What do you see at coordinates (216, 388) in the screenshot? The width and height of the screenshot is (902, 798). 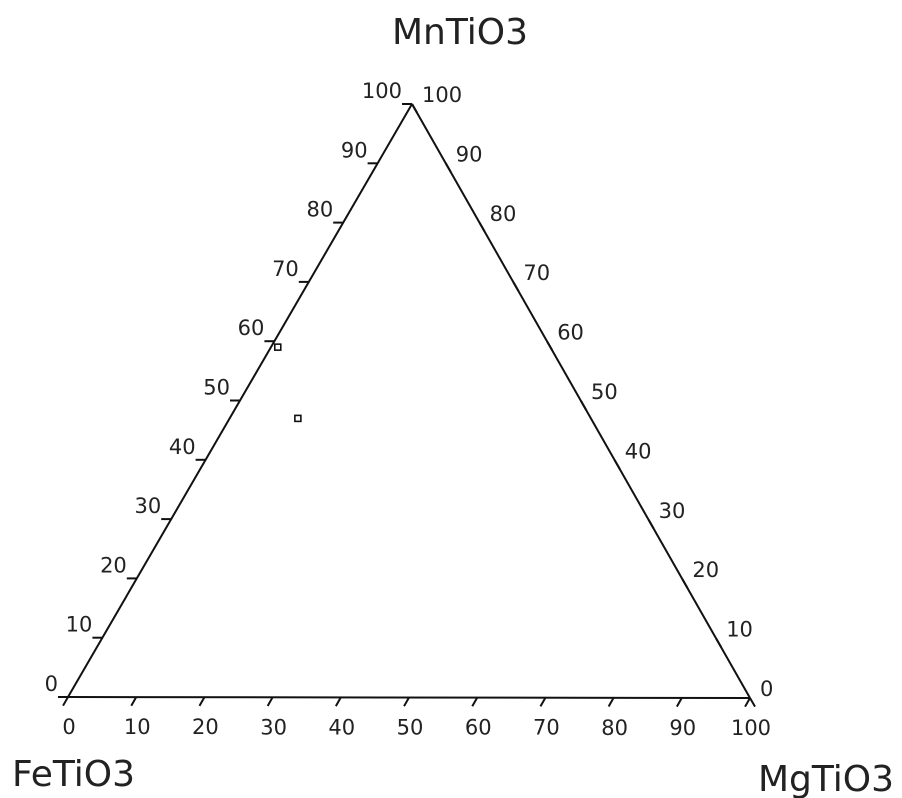 I see `tick-label-left-50: 50` at bounding box center [216, 388].